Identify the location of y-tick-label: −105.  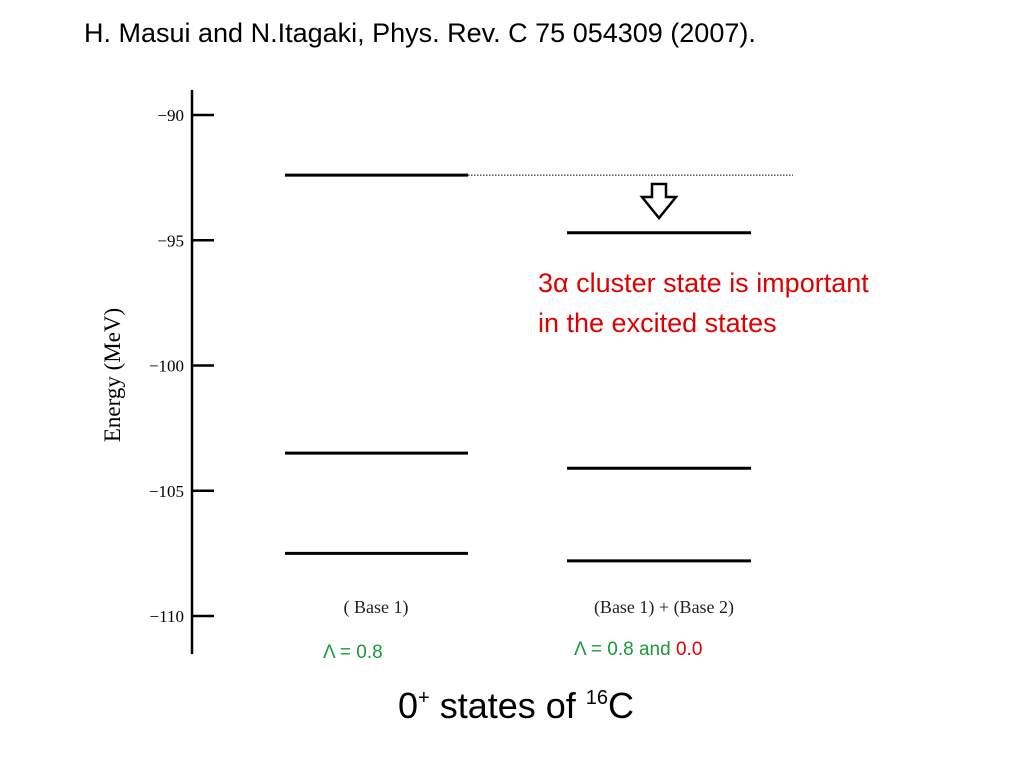
(166, 491).